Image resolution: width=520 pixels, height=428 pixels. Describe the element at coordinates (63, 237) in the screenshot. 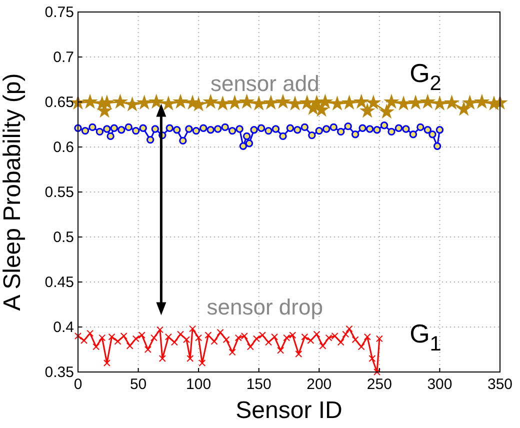

I see `y-tick-label: 0.5` at that location.